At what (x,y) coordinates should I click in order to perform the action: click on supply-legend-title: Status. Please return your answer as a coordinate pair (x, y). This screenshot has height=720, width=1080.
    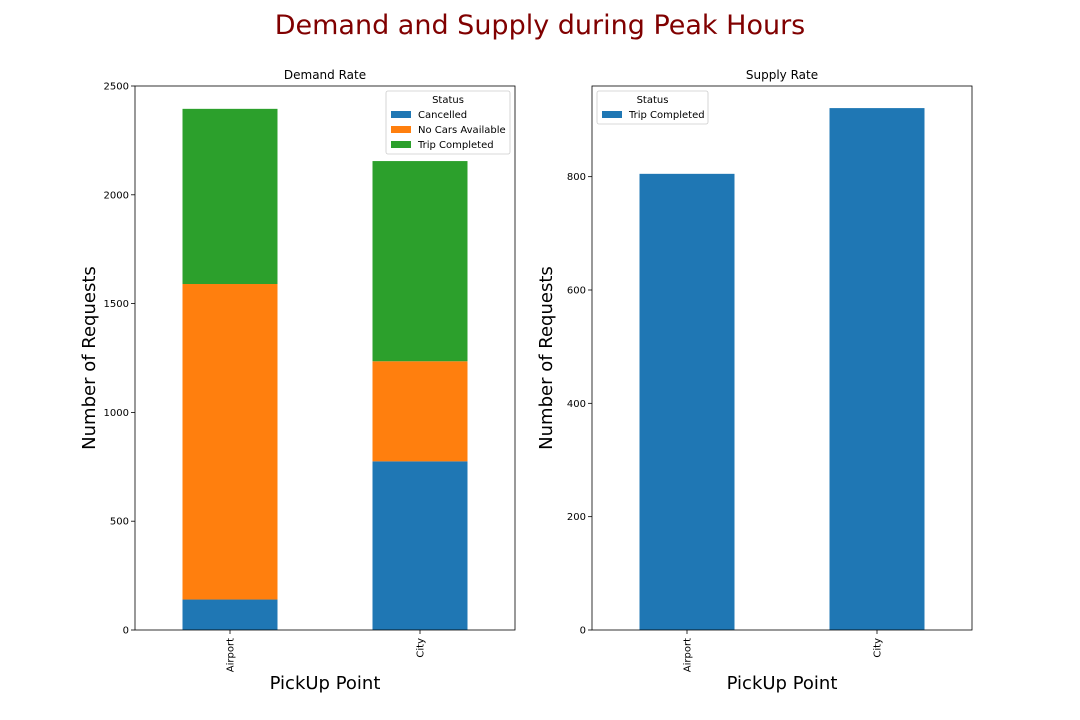
    Looking at the image, I should click on (653, 100).